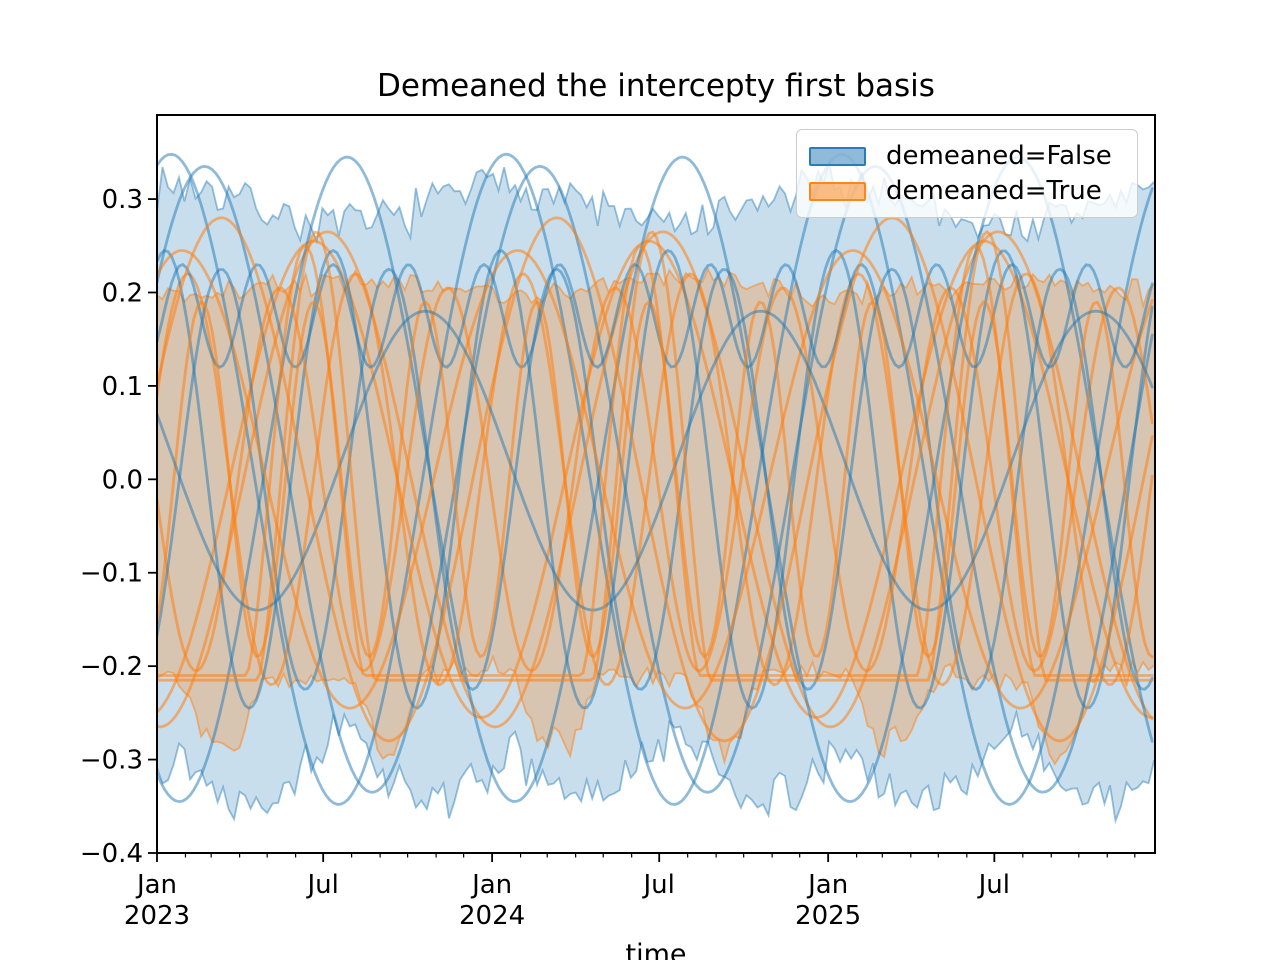  Describe the element at coordinates (999, 156) in the screenshot. I see `legend-label-demeaned-false: demeaned=False` at that location.